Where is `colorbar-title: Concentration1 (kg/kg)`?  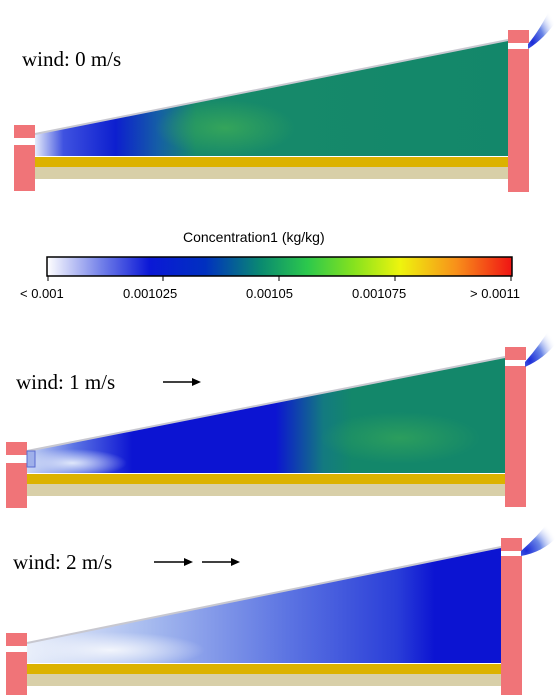 colorbar-title: Concentration1 (kg/kg) is located at coordinates (254, 237).